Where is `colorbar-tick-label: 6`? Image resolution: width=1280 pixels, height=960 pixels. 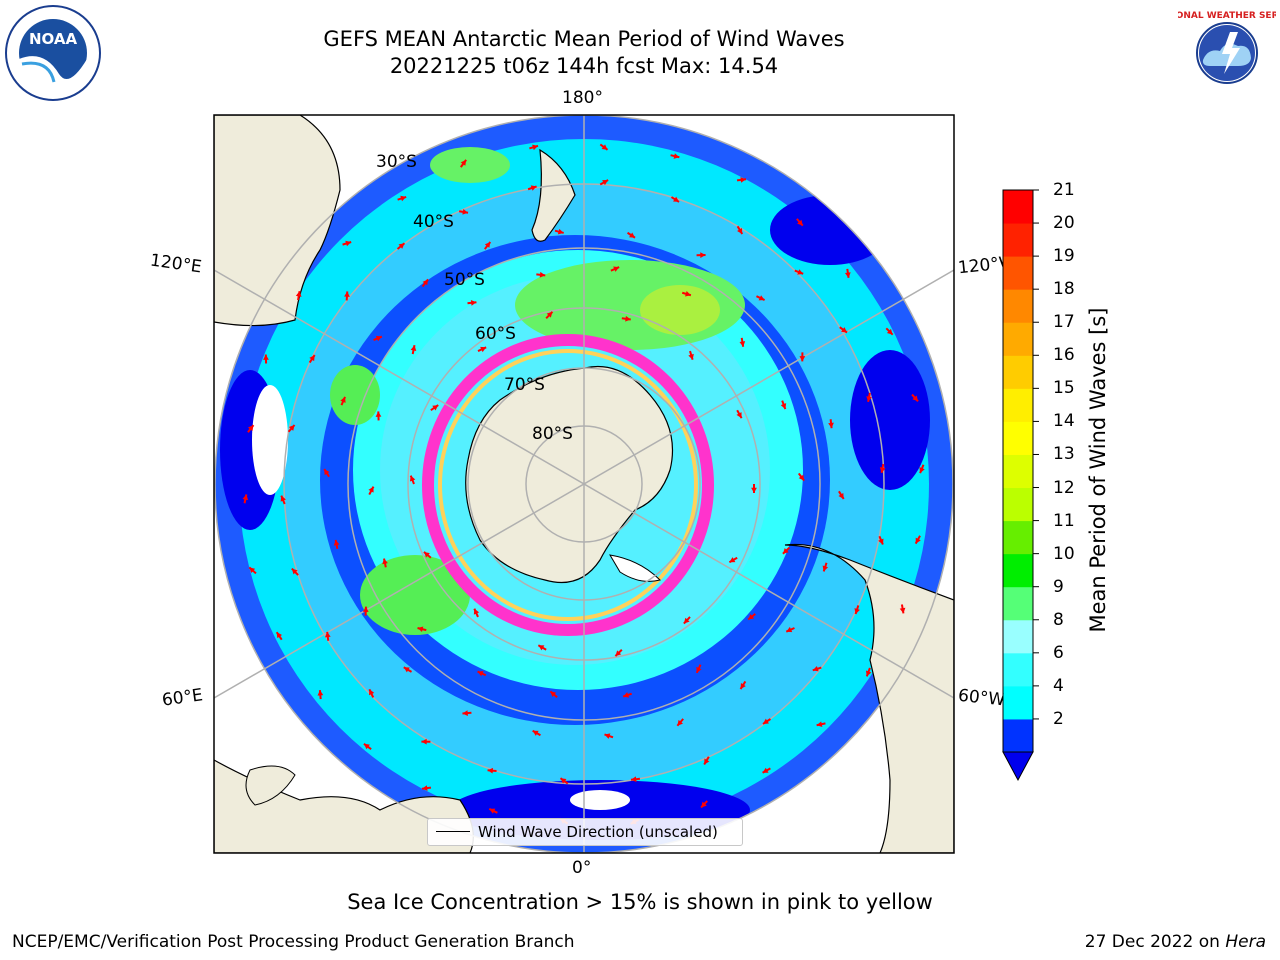
colorbar-tick-label: 6 is located at coordinates (1058, 652).